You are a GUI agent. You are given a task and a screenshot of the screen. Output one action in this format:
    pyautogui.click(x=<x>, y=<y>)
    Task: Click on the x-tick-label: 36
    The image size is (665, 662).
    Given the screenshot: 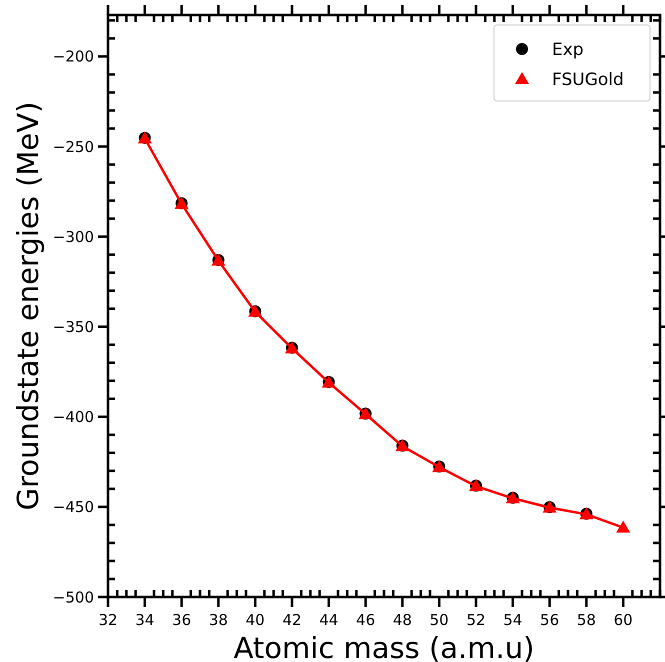 What is the action you would take?
    pyautogui.click(x=182, y=620)
    